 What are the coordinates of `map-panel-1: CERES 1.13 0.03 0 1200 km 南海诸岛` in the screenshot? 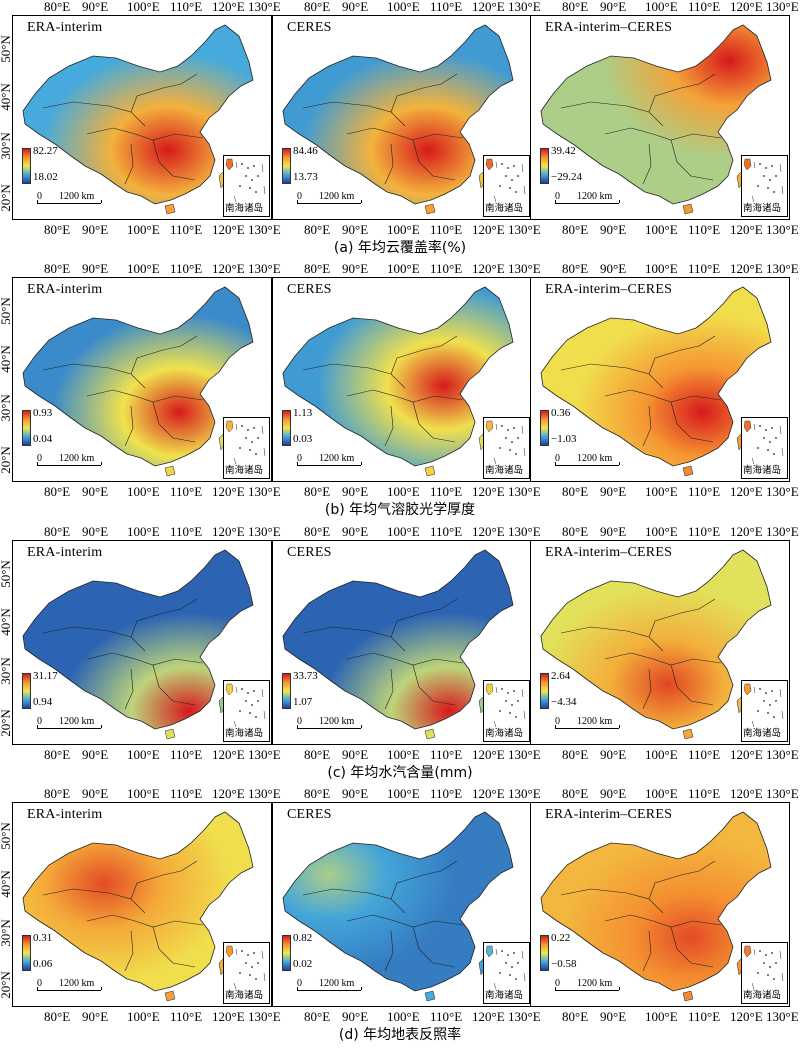 It's located at (402, 379).